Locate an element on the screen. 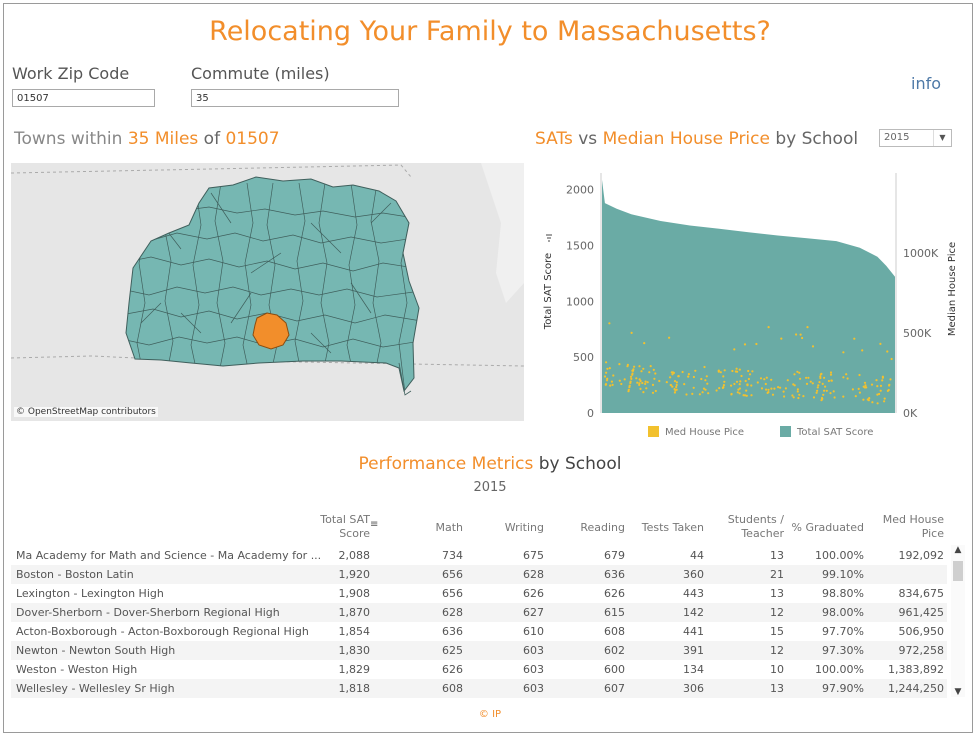 This screenshot has height=740, width=980. metric-cell: 44 is located at coordinates (697, 555).